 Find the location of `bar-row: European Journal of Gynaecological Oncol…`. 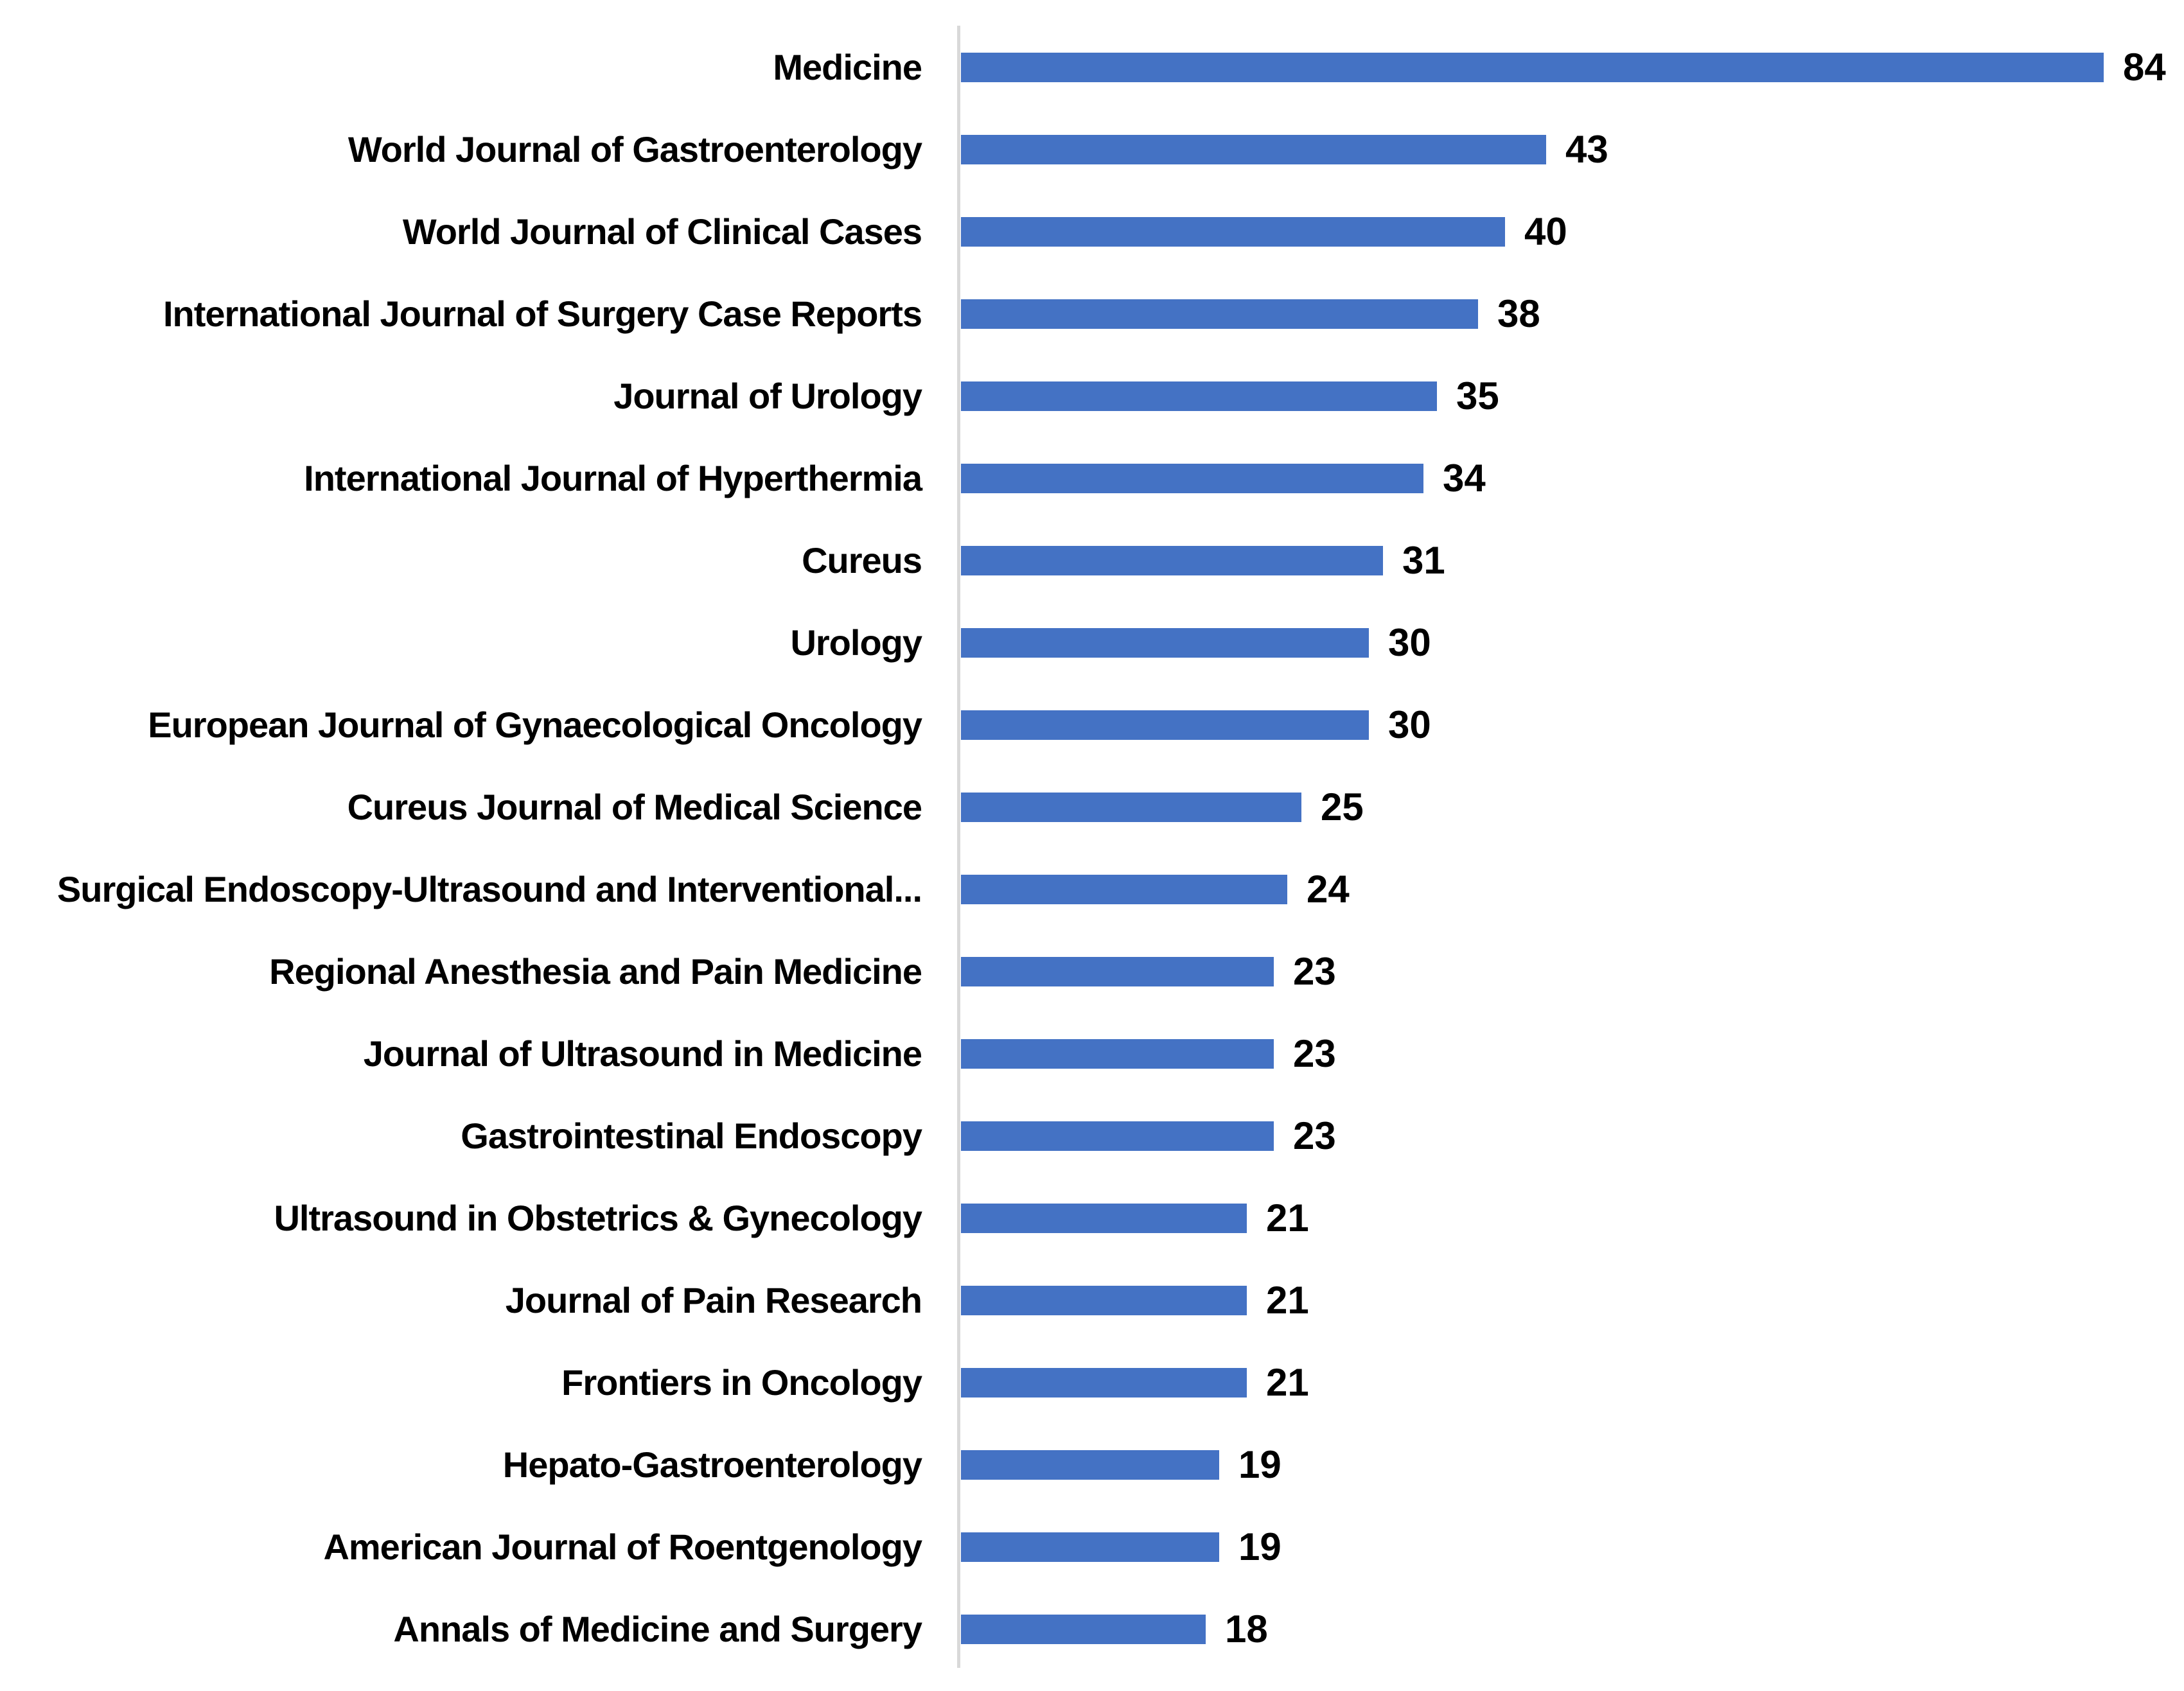

bar-row: European Journal of Gynaecological Oncol… is located at coordinates (1092, 725).